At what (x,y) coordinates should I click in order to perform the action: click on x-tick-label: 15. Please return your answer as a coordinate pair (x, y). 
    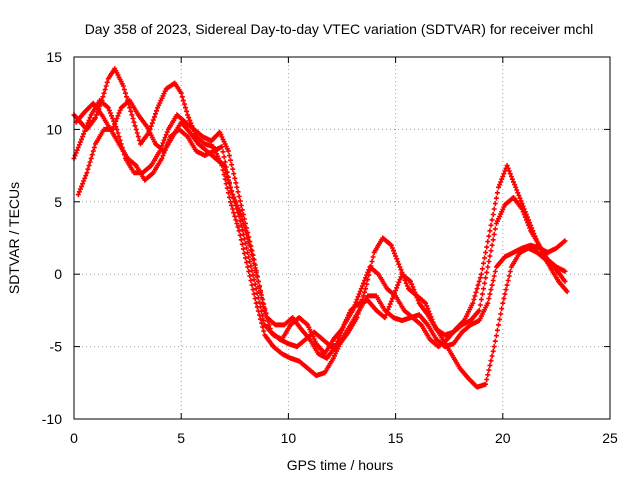
    Looking at the image, I should click on (396, 438).